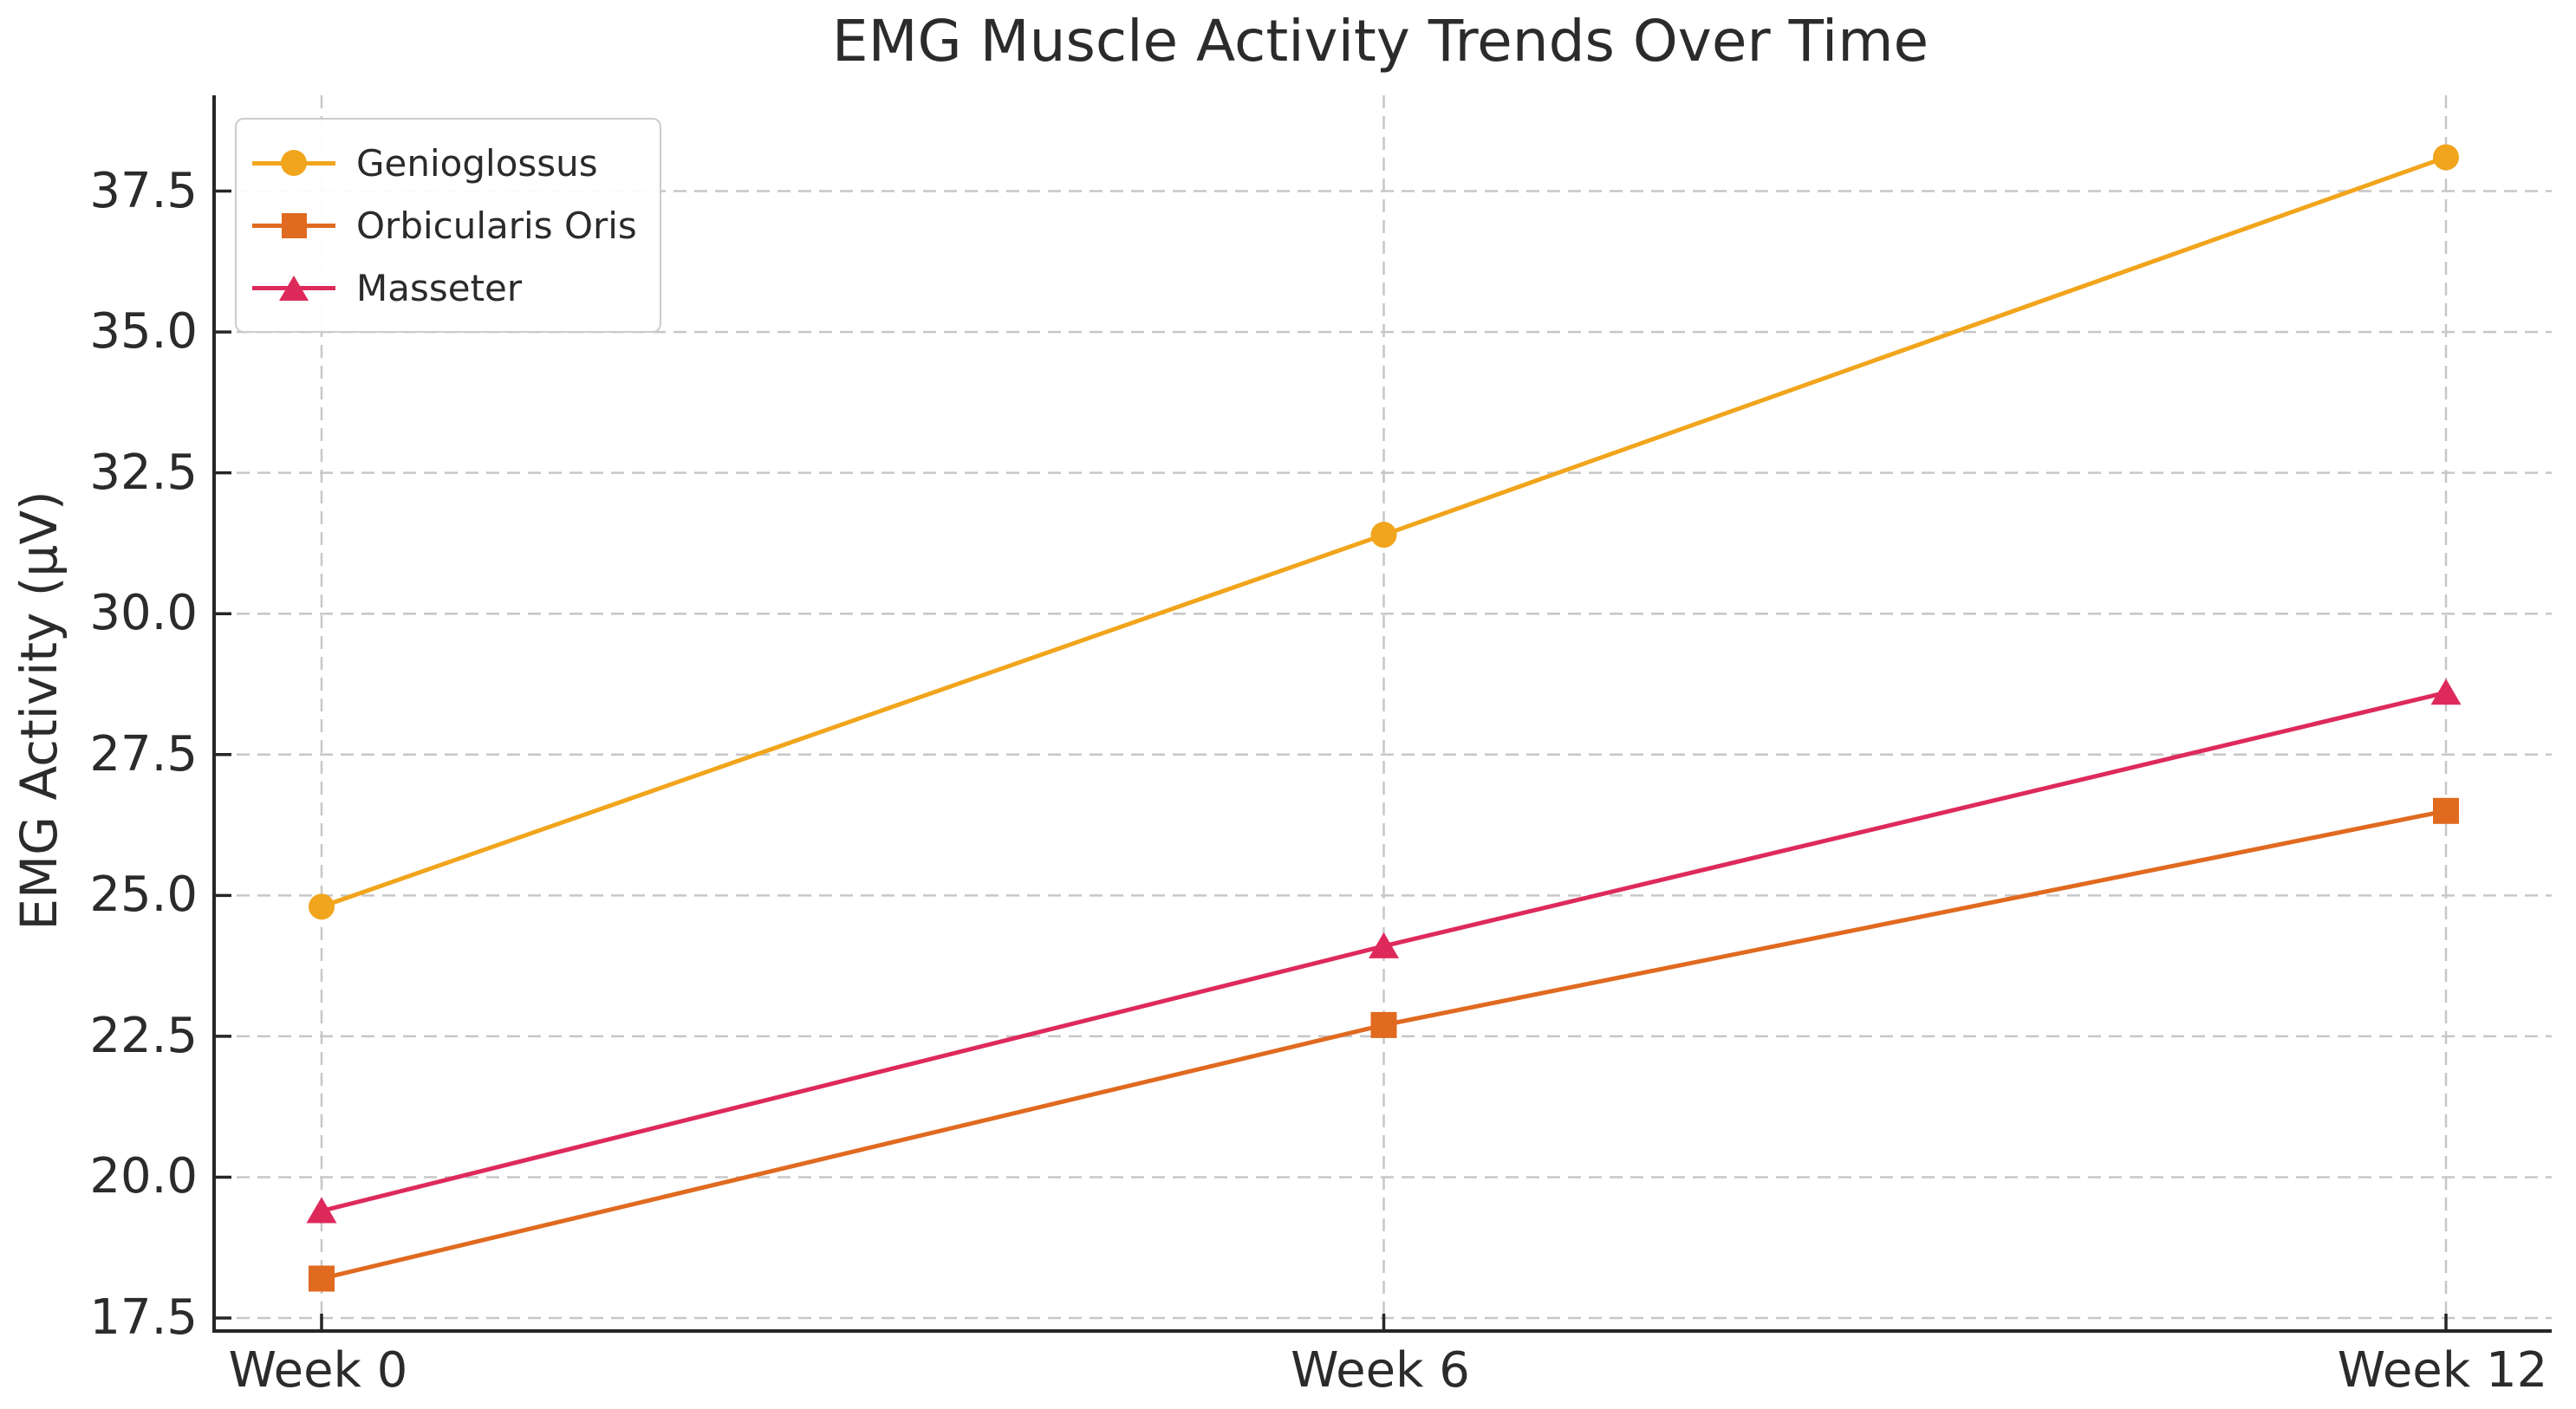 This screenshot has width=2576, height=1409. Describe the element at coordinates (143, 472) in the screenshot. I see `y-tick-label: 32.5` at that location.